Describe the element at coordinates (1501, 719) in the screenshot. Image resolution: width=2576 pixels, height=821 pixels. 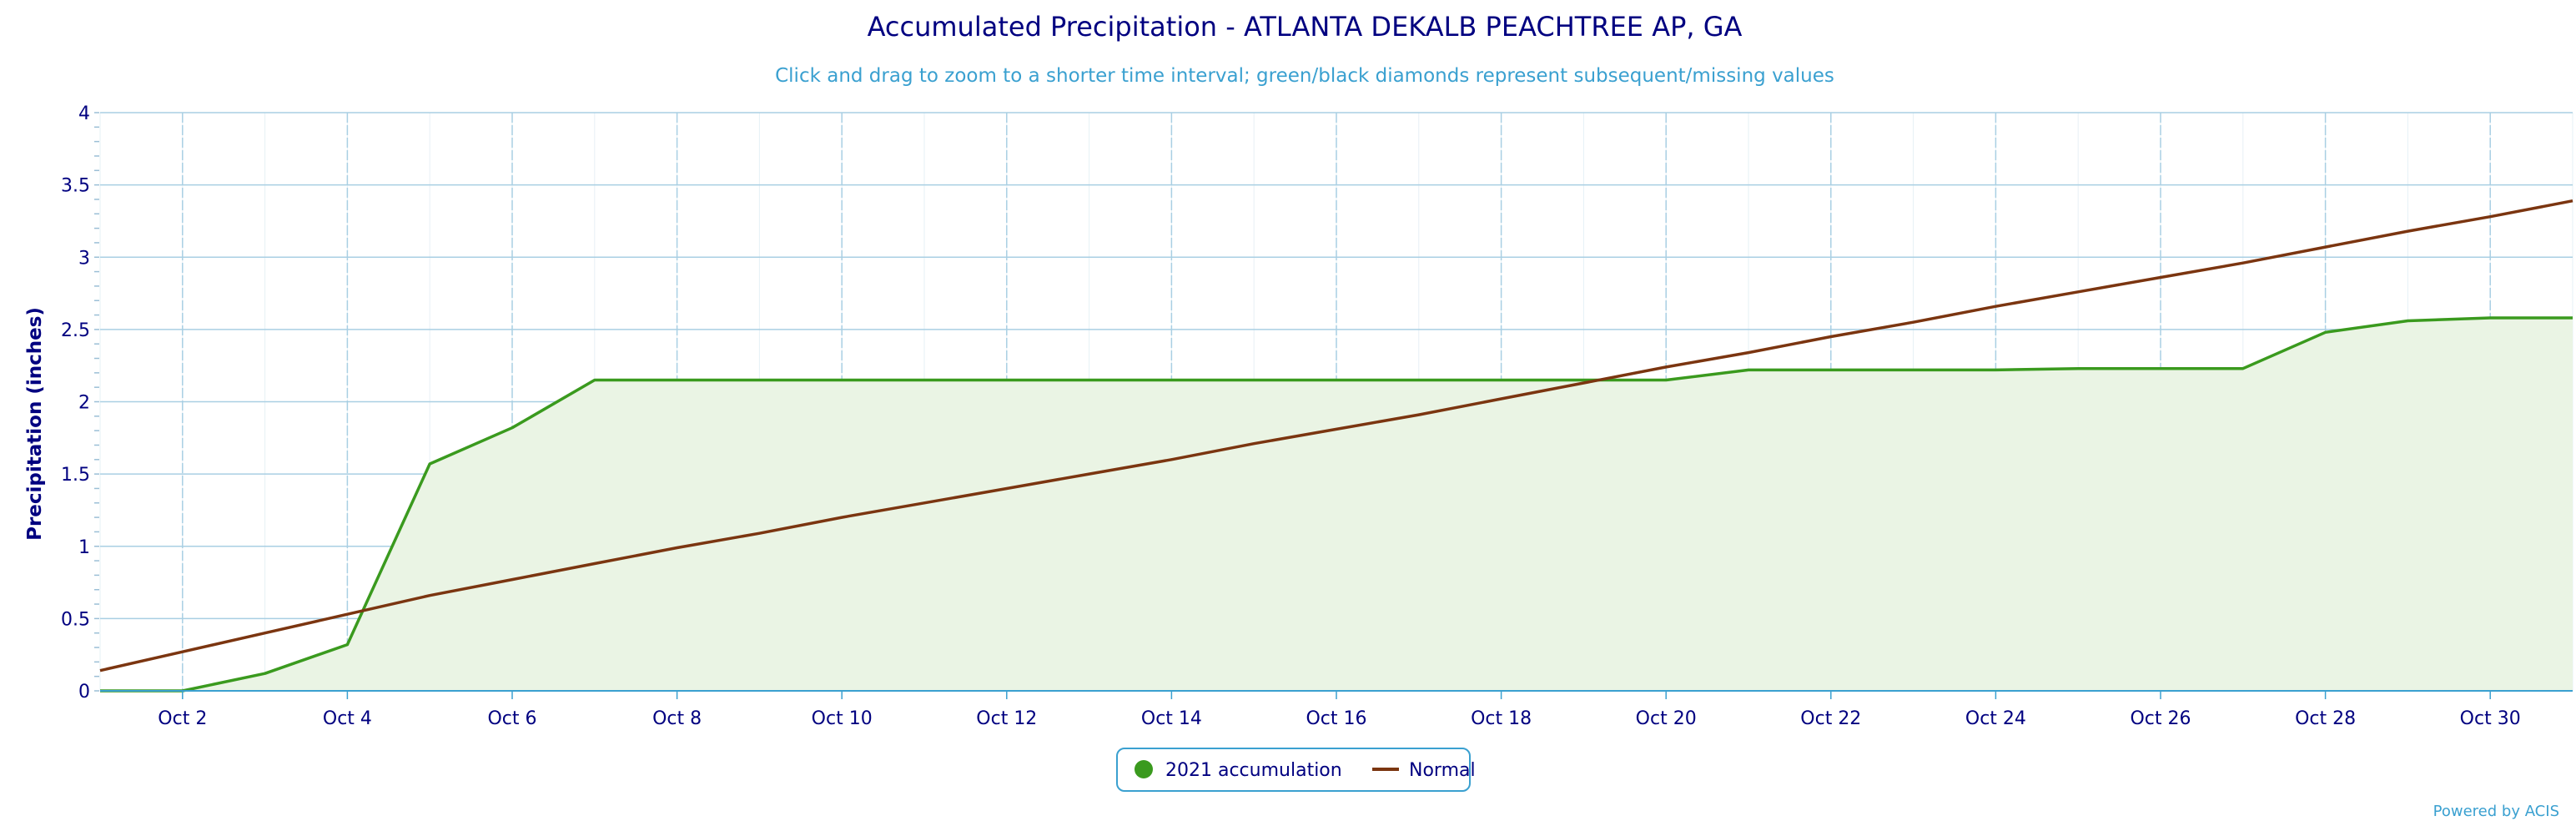
I see `x-tick-label: Oct 18` at that location.